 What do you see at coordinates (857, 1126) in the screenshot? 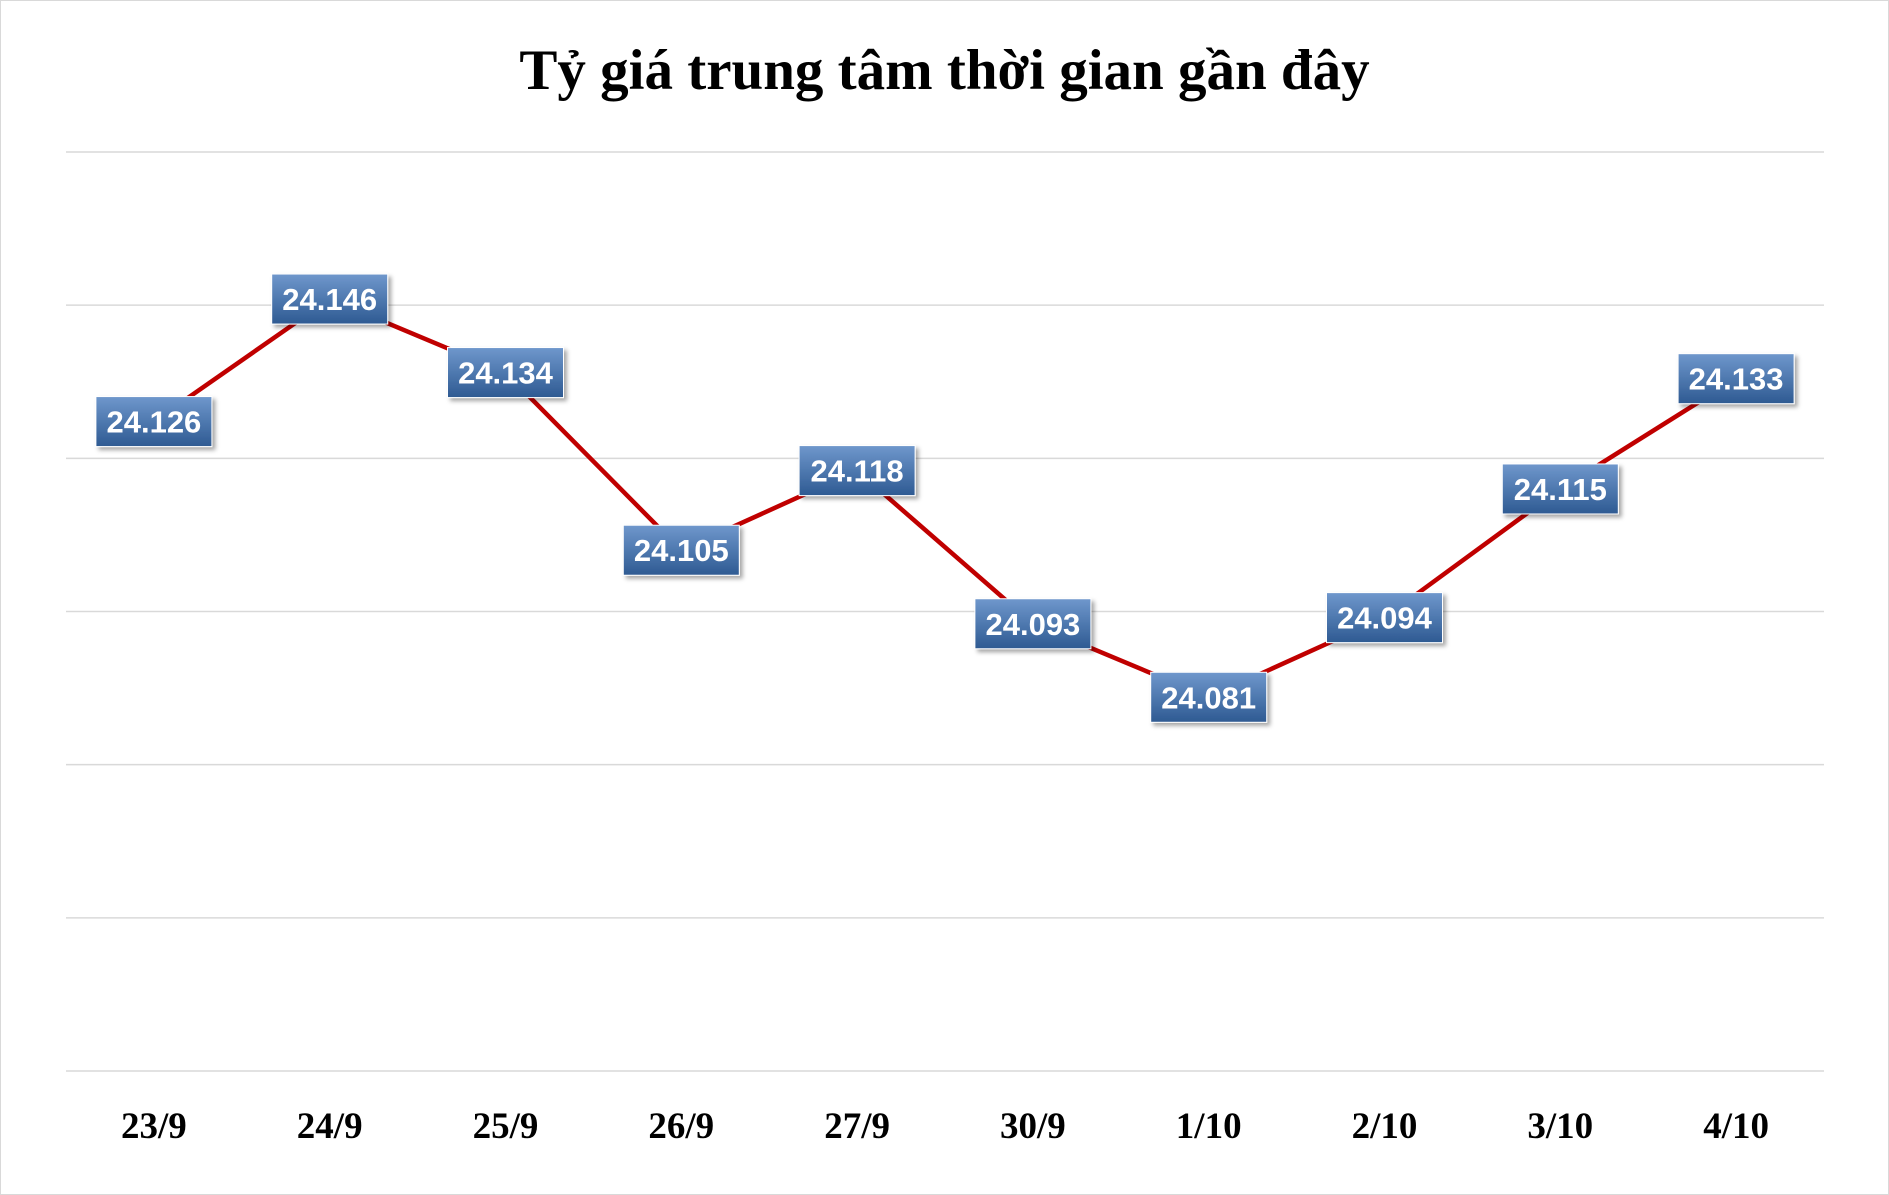
I see `x-tick-label: 27/9` at bounding box center [857, 1126].